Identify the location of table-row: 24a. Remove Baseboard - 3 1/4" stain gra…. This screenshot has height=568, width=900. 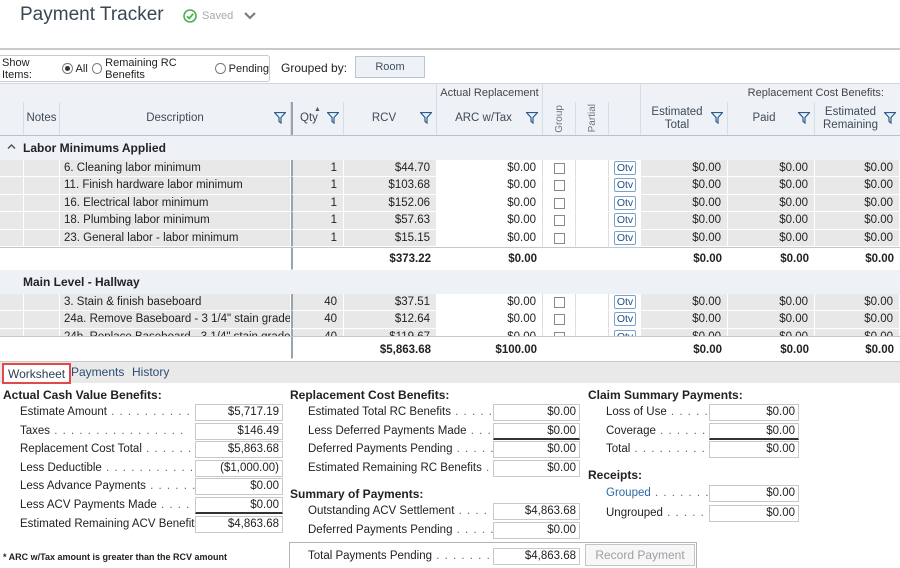
(450, 320).